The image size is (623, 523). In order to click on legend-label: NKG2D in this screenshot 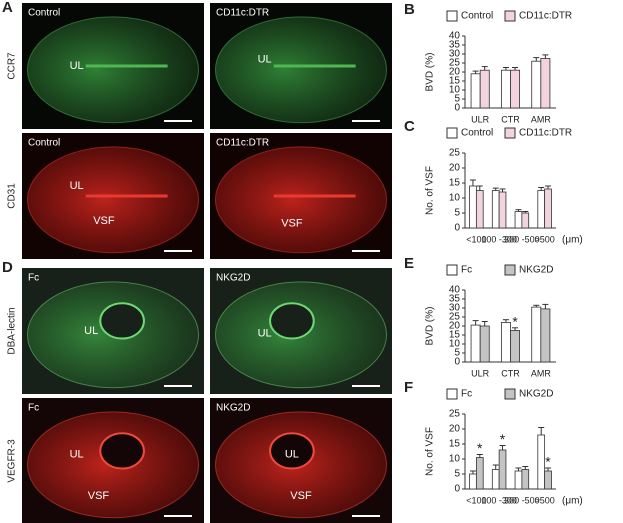, I will do `click(536, 270)`.